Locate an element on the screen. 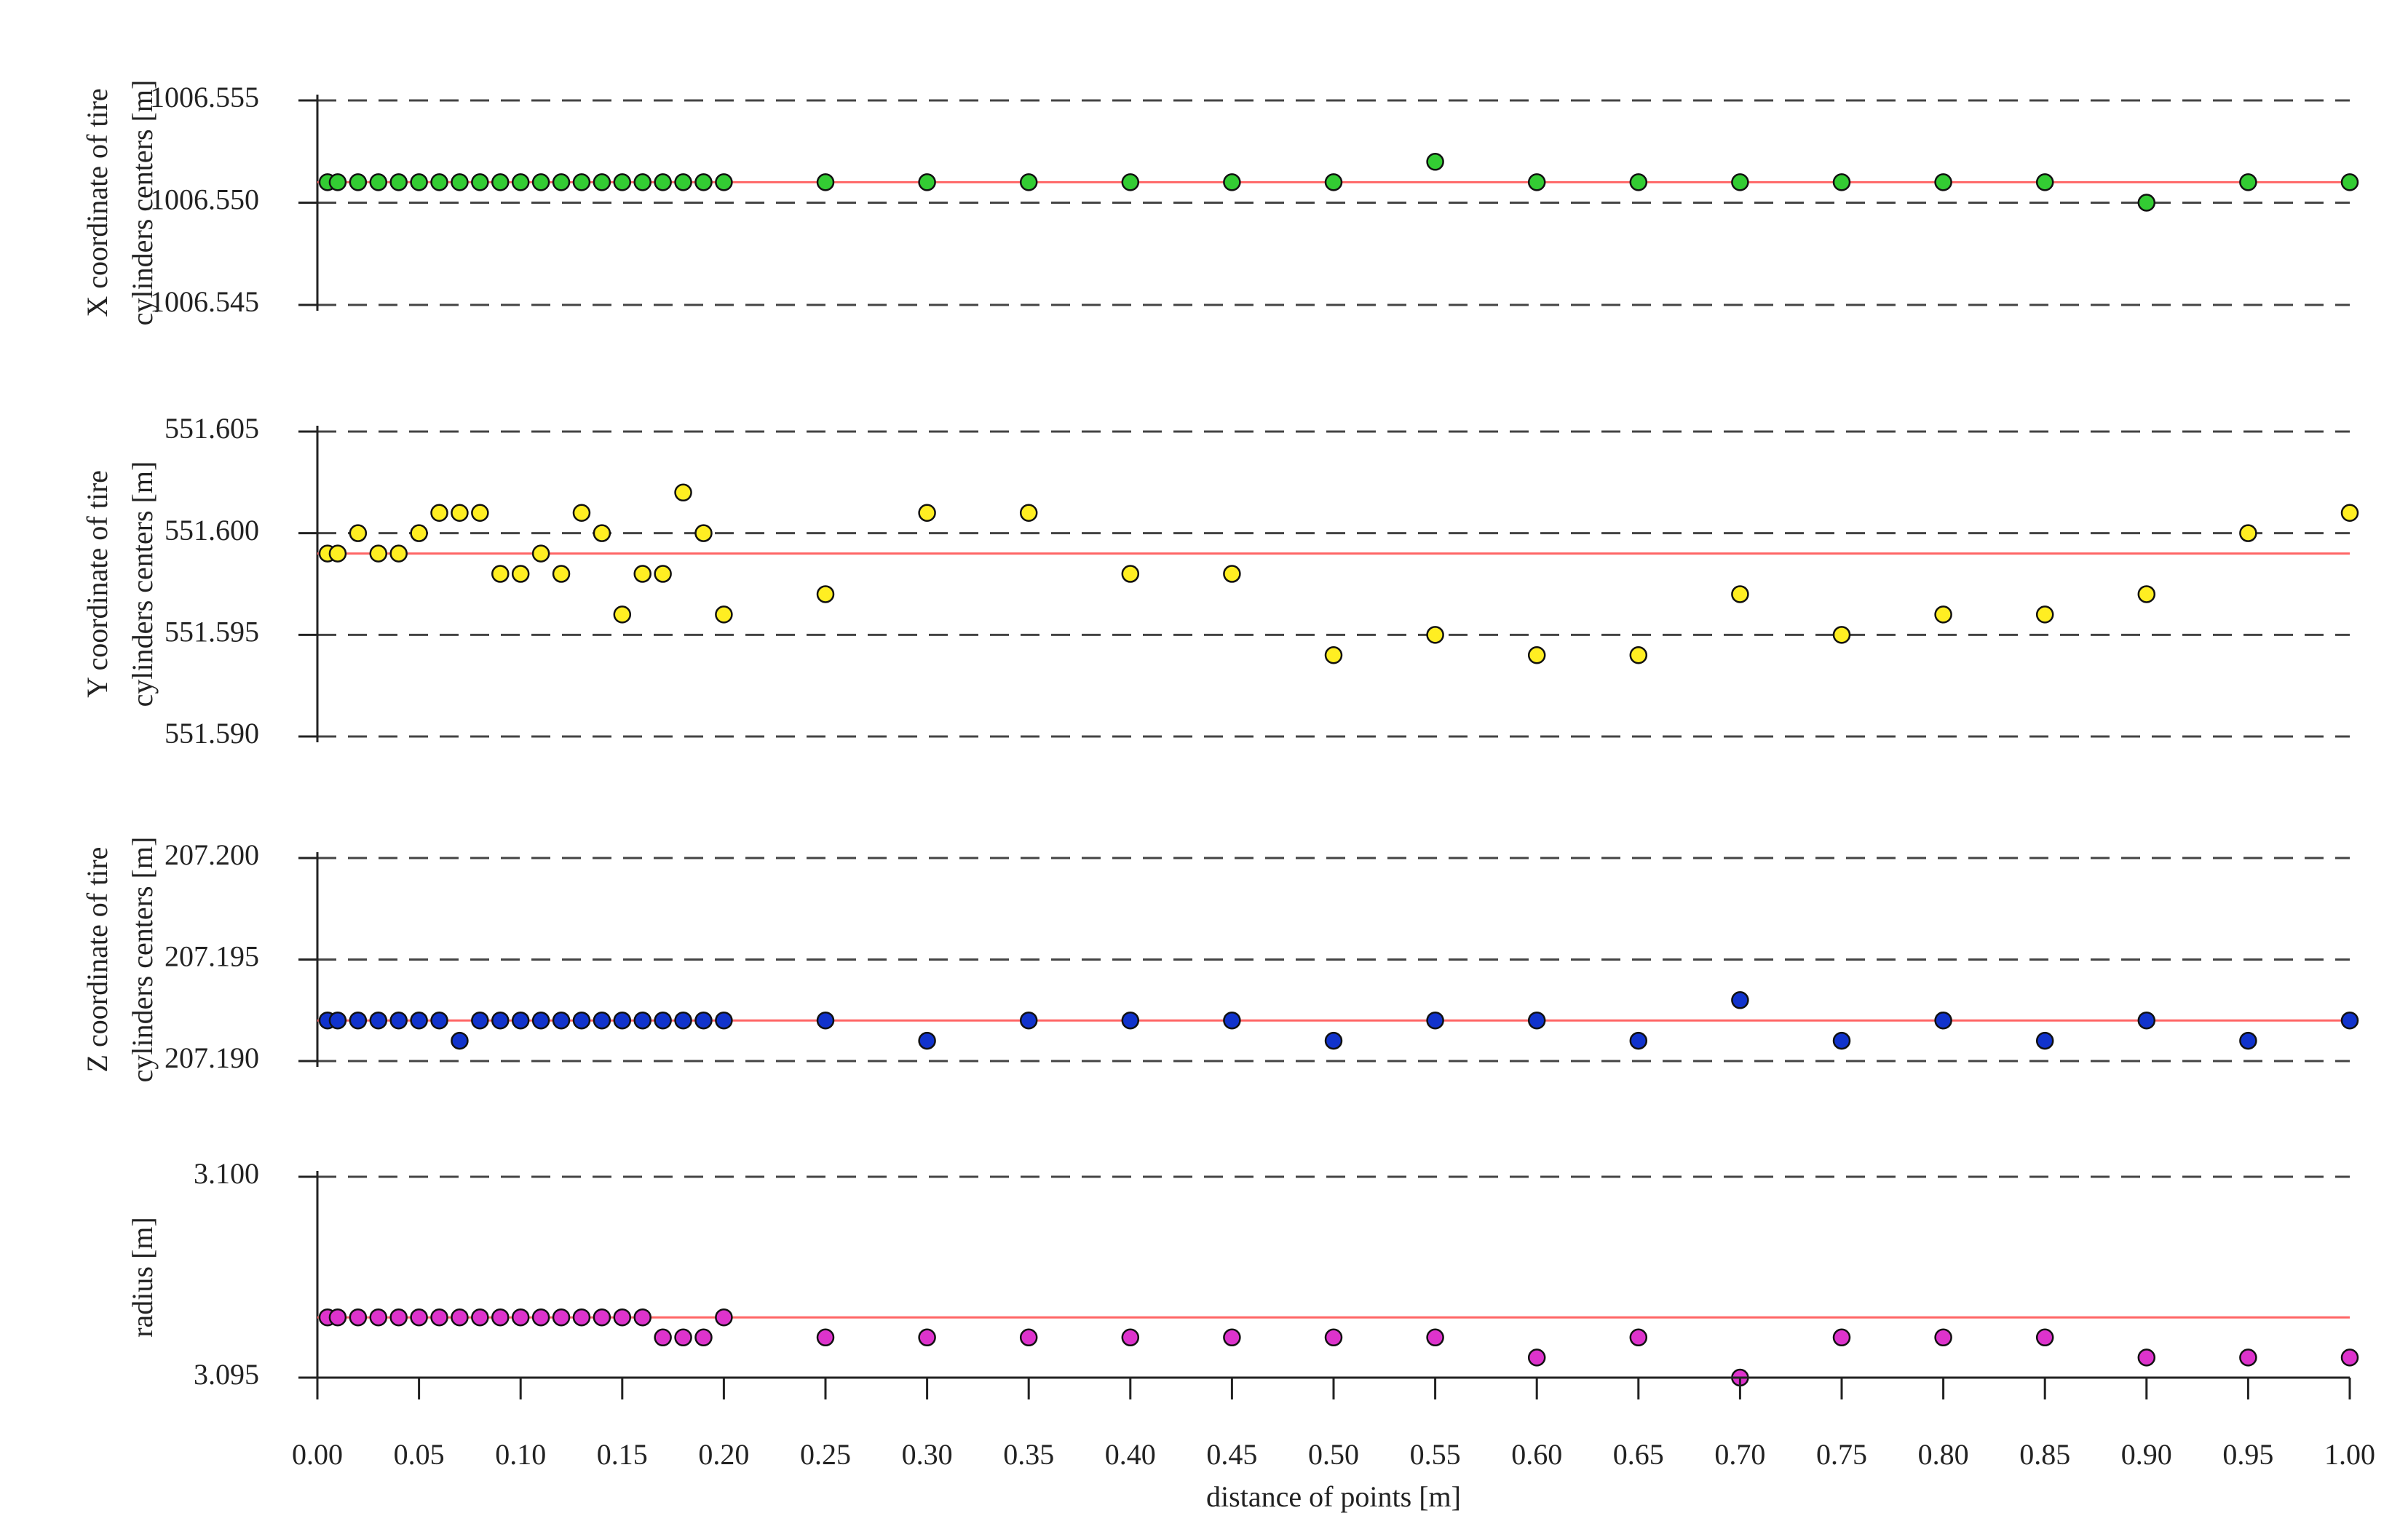 Image resolution: width=2408 pixels, height=1537 pixels. y-axis-label: radius [m] is located at coordinates (142, 1277).